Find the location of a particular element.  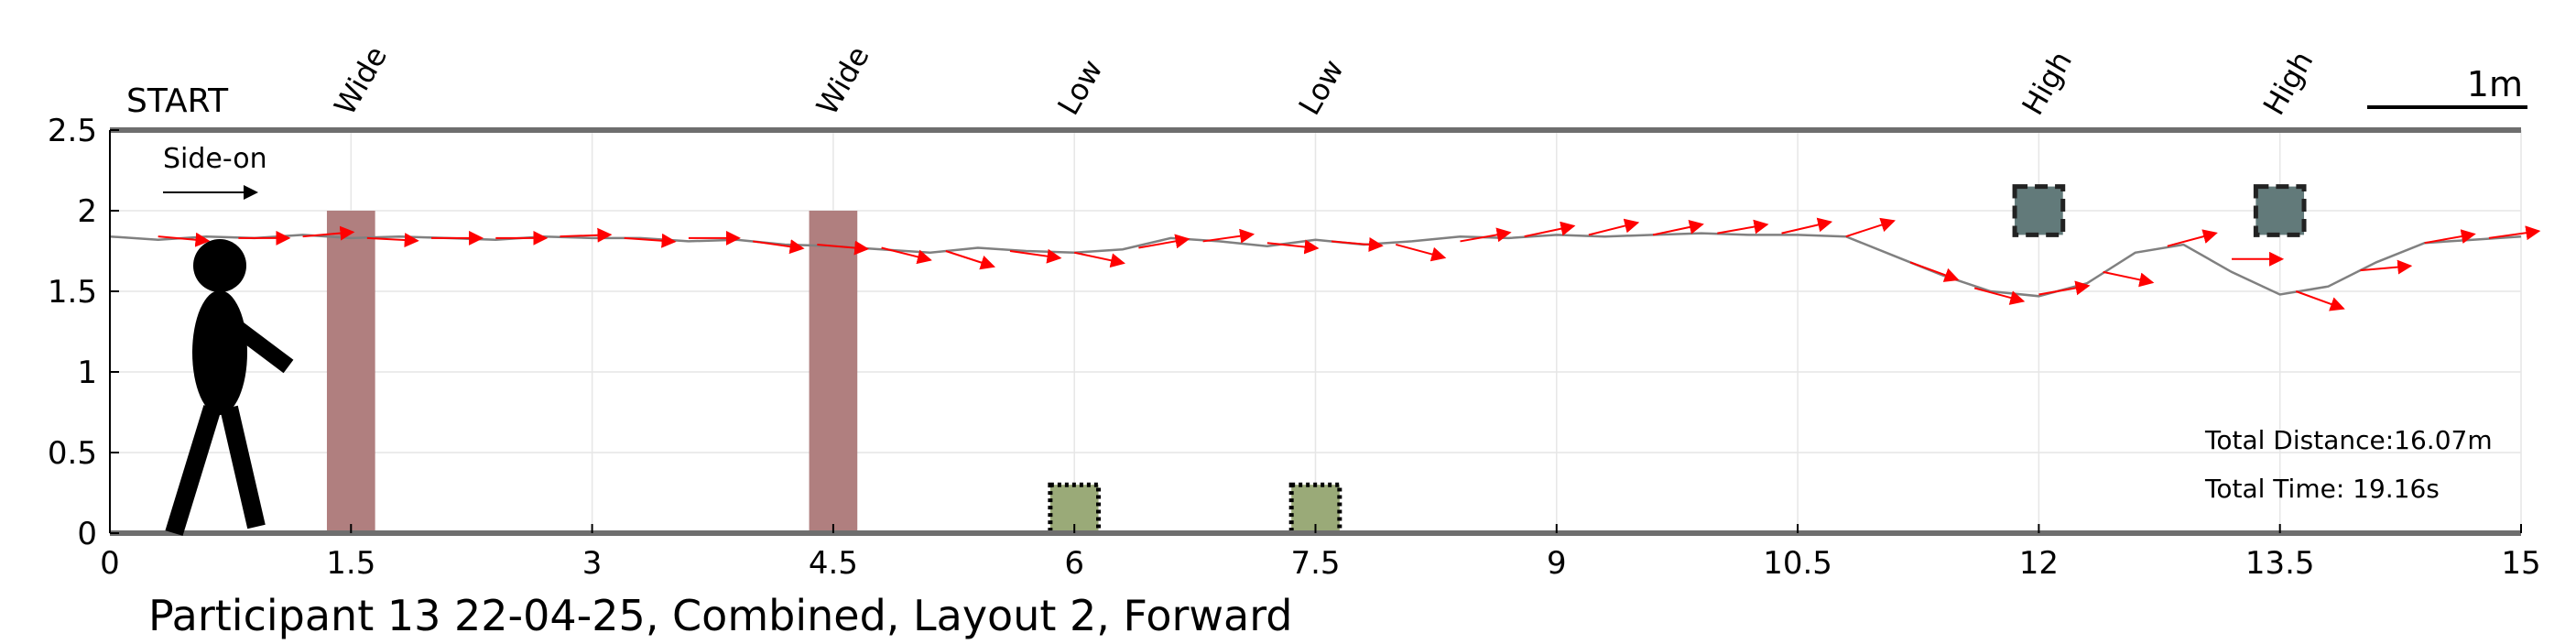

y-tick-label: 0.5 is located at coordinates (72, 454).